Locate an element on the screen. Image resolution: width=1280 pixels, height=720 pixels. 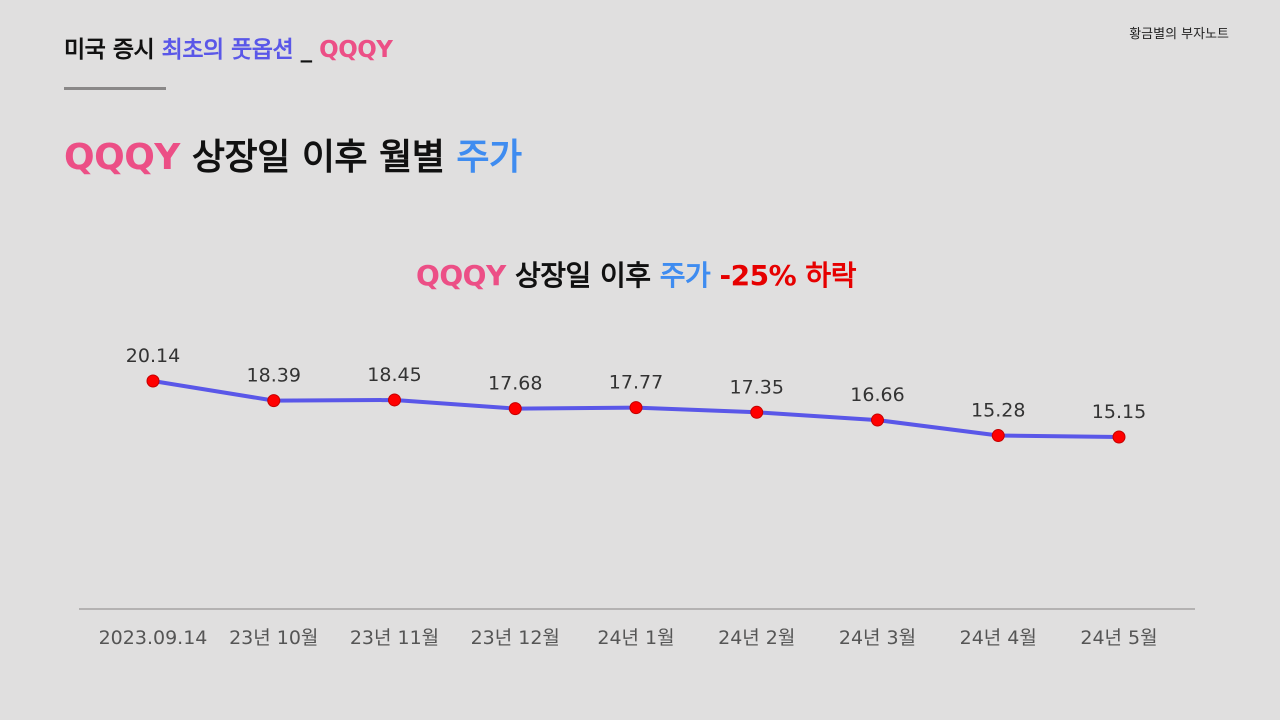
page-title: QQQY 상장일 이후 월별 주가 is located at coordinates (293, 154).